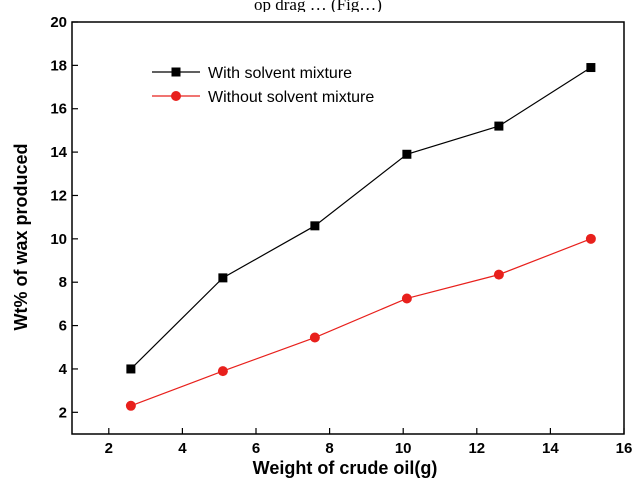  What do you see at coordinates (58, 65) in the screenshot?
I see `y-tick-label: 18` at bounding box center [58, 65].